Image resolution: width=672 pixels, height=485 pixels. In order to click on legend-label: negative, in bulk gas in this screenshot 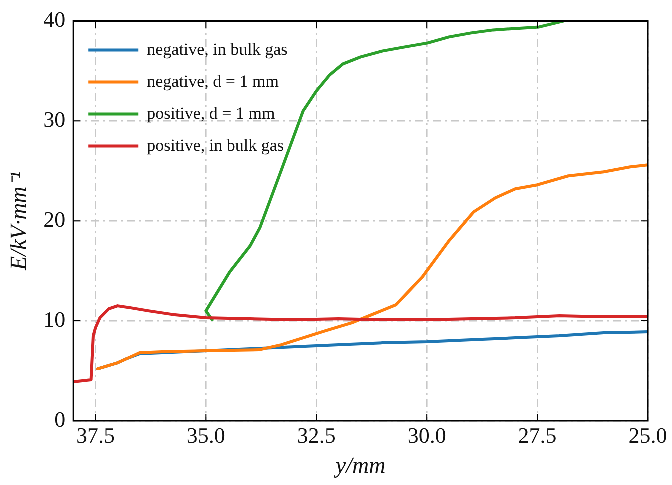, I will do `click(217, 49)`.